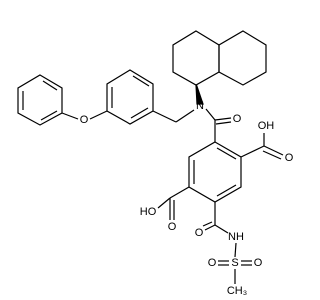 The height and width of the screenshot is (300, 320). Describe the element at coordinates (237, 291) in the screenshot. I see `atom-label: CH₃` at that location.